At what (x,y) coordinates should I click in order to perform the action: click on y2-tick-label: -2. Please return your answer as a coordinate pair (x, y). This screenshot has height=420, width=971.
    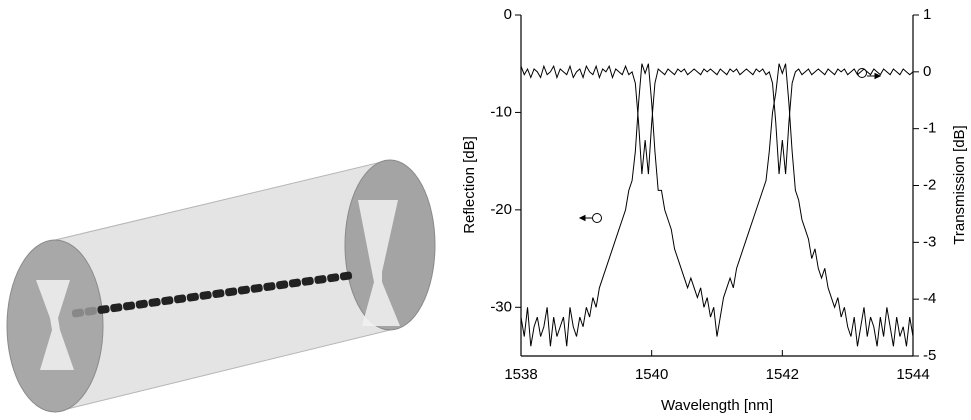
    Looking at the image, I should click on (929, 184).